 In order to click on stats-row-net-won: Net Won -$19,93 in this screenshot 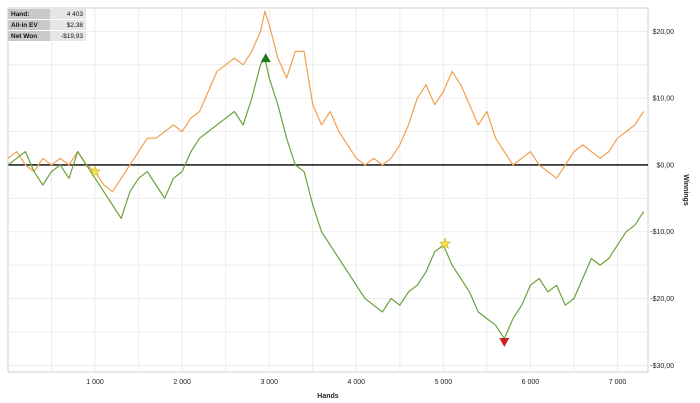, I will do `click(47, 36)`.